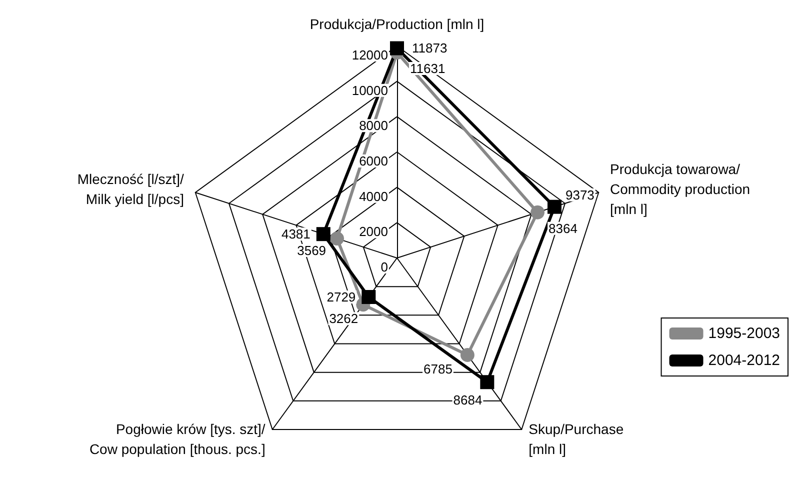  I want to click on y-tick-label: 2000, so click(373, 232).